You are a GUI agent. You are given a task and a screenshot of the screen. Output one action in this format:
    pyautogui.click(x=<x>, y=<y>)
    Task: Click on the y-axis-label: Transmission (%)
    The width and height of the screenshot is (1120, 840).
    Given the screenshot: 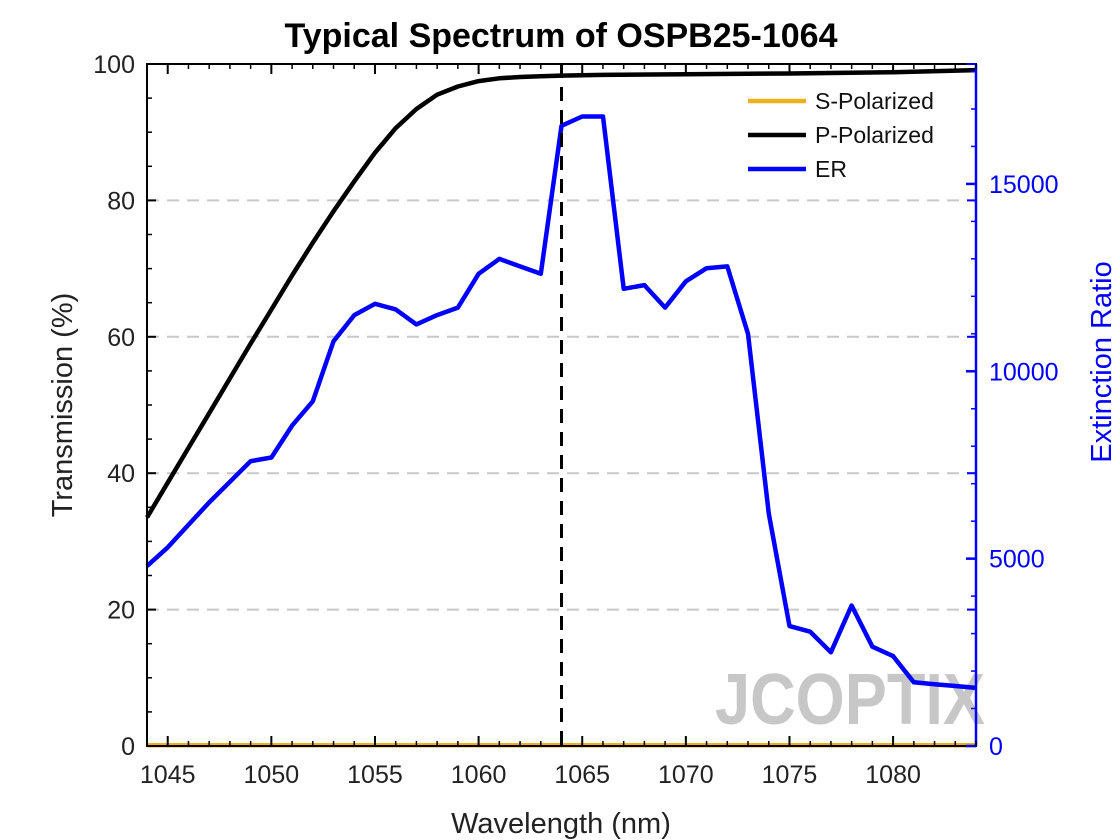 What is the action you would take?
    pyautogui.click(x=63, y=405)
    